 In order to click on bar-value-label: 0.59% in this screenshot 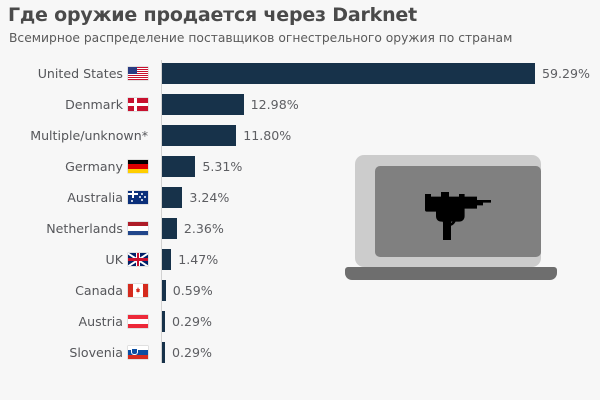, I will do `click(192, 290)`.